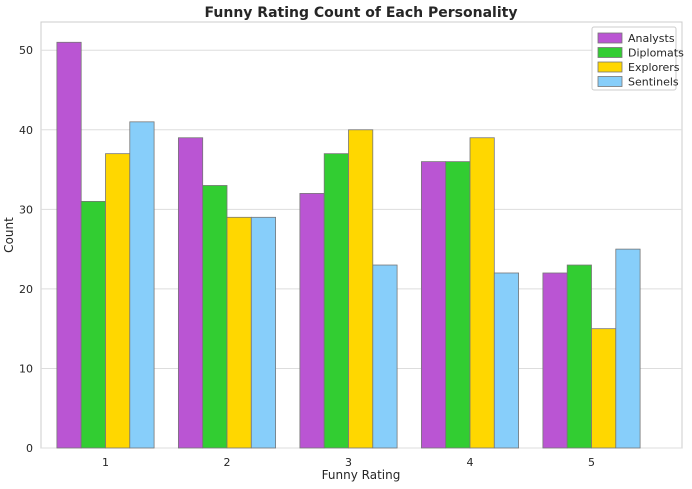 This screenshot has height=489, width=692. Describe the element at coordinates (470, 462) in the screenshot. I see `x-tick-label: 4` at that location.